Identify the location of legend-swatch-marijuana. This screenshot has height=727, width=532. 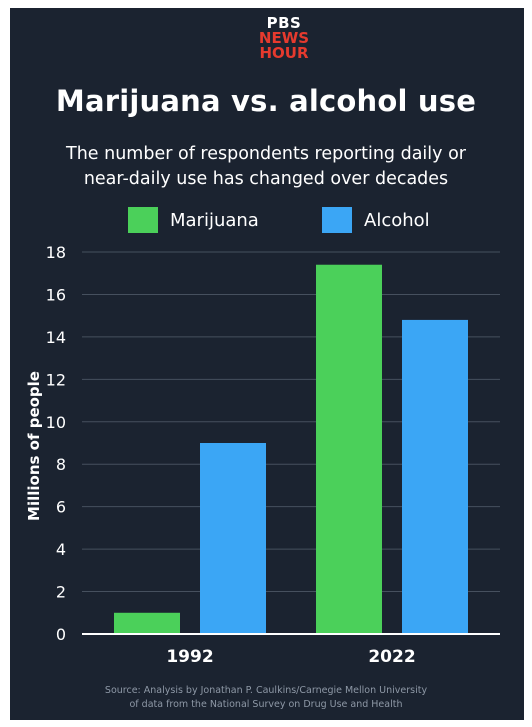
(143, 220).